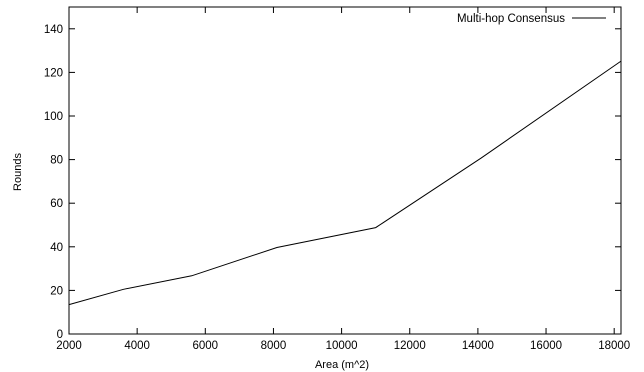 This screenshot has width=644, height=372. I want to click on x-tick-label: 4000, so click(137, 346).